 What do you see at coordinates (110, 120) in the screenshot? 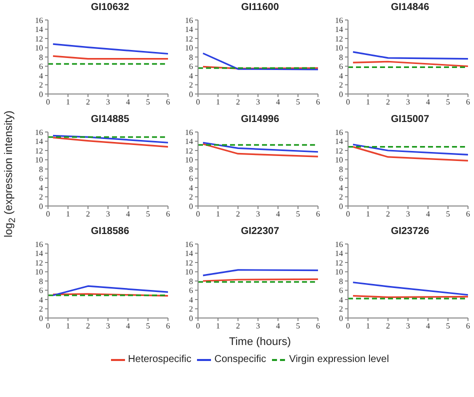
I see `chart-title: GI14885` at bounding box center [110, 120].